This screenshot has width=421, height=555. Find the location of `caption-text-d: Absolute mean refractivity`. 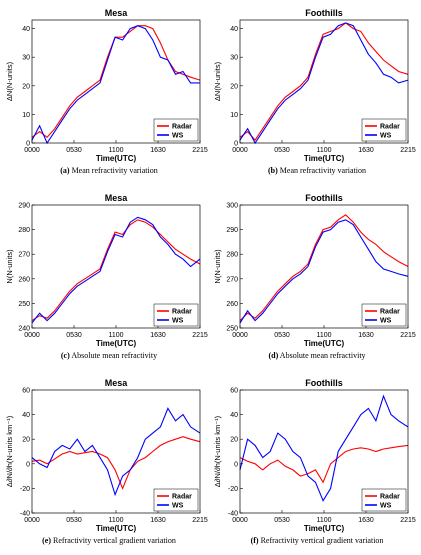

caption-text-d: Absolute mean refractivity is located at coordinates (322, 355).